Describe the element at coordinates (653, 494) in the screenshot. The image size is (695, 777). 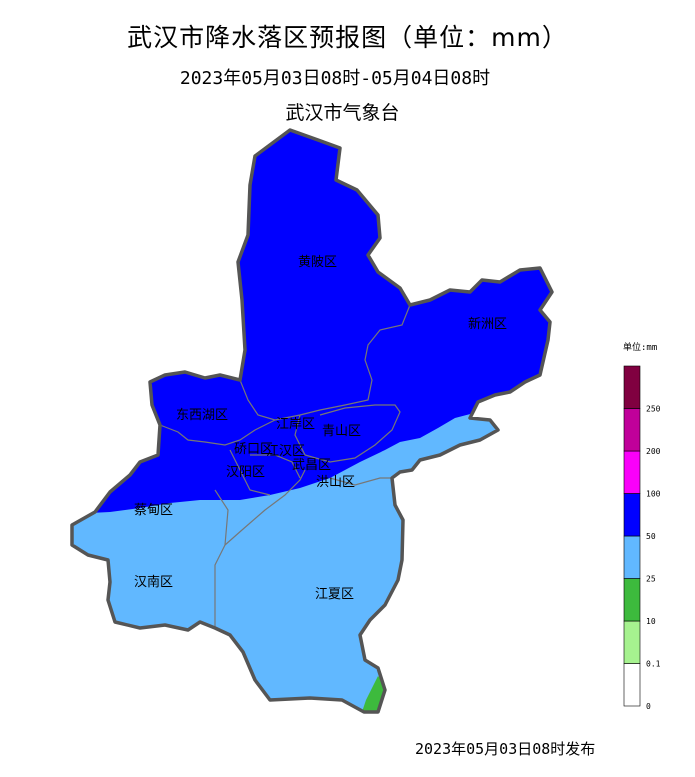
I see `legend-tick-label: 100` at that location.